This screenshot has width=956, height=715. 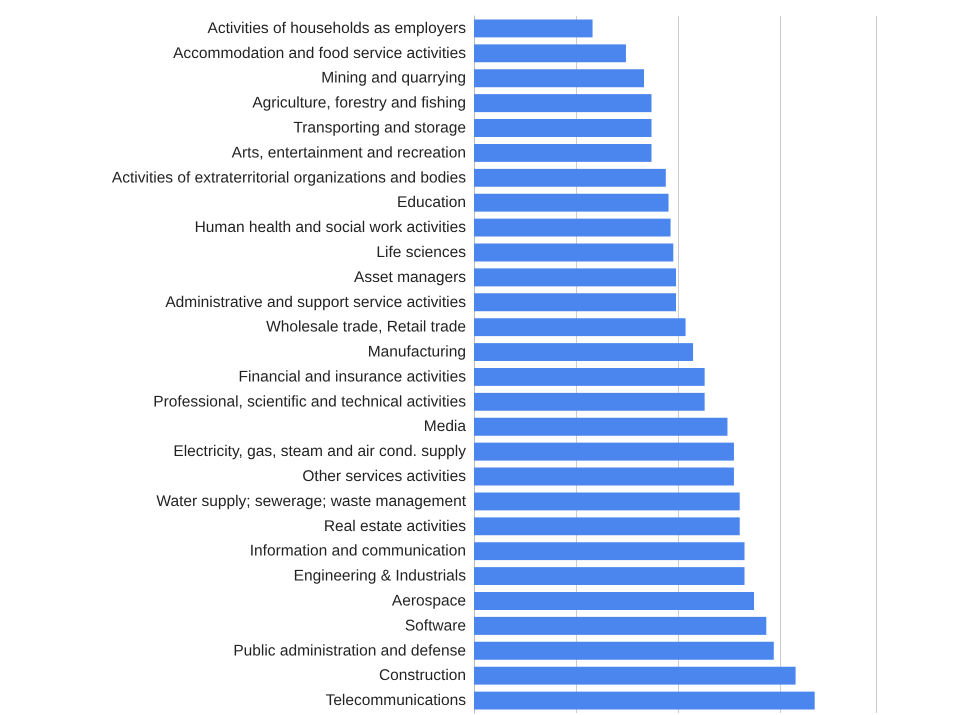 I want to click on y-tick-label: Other services activities, so click(x=384, y=477).